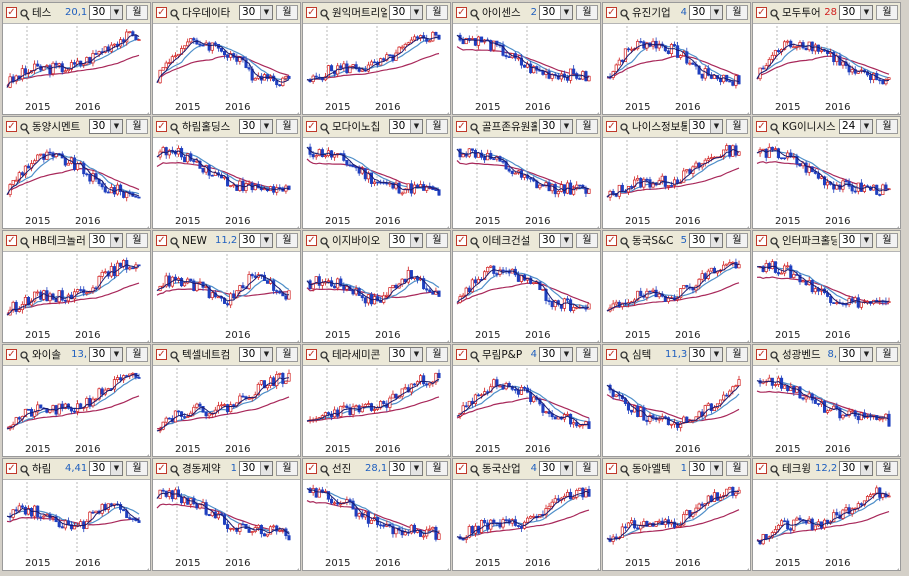  What do you see at coordinates (56, 127) in the screenshot?
I see `stock-name: 동양시멘트` at bounding box center [56, 127].